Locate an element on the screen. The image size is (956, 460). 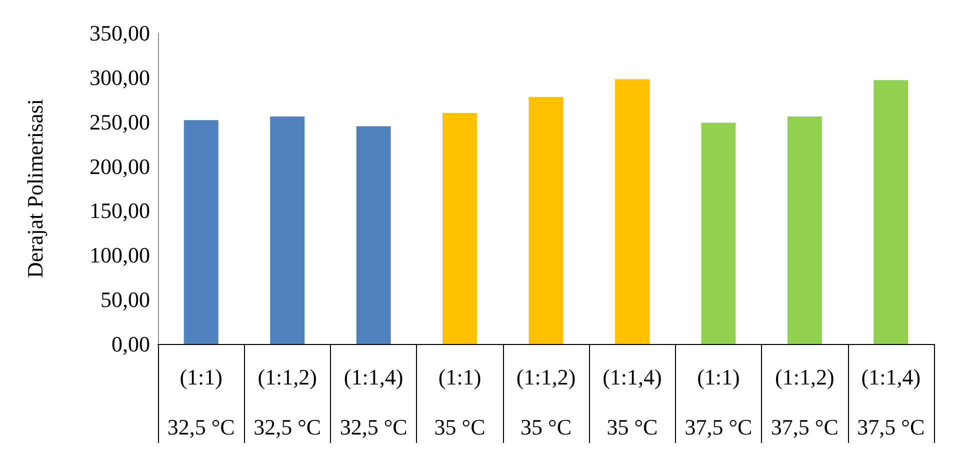
x-tick-label: (1:1) 35 °C is located at coordinates (460, 402).